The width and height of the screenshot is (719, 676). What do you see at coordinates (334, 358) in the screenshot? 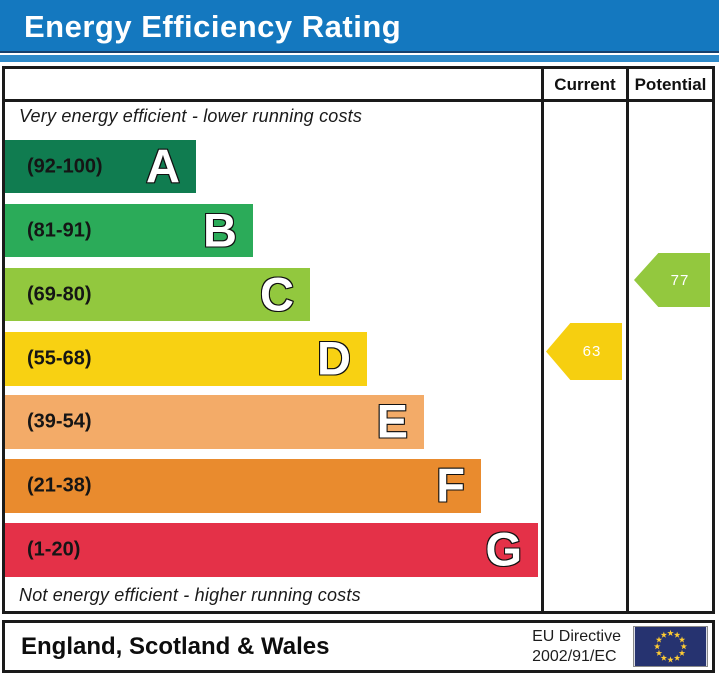
I see `band-d-letter: D` at bounding box center [334, 358].